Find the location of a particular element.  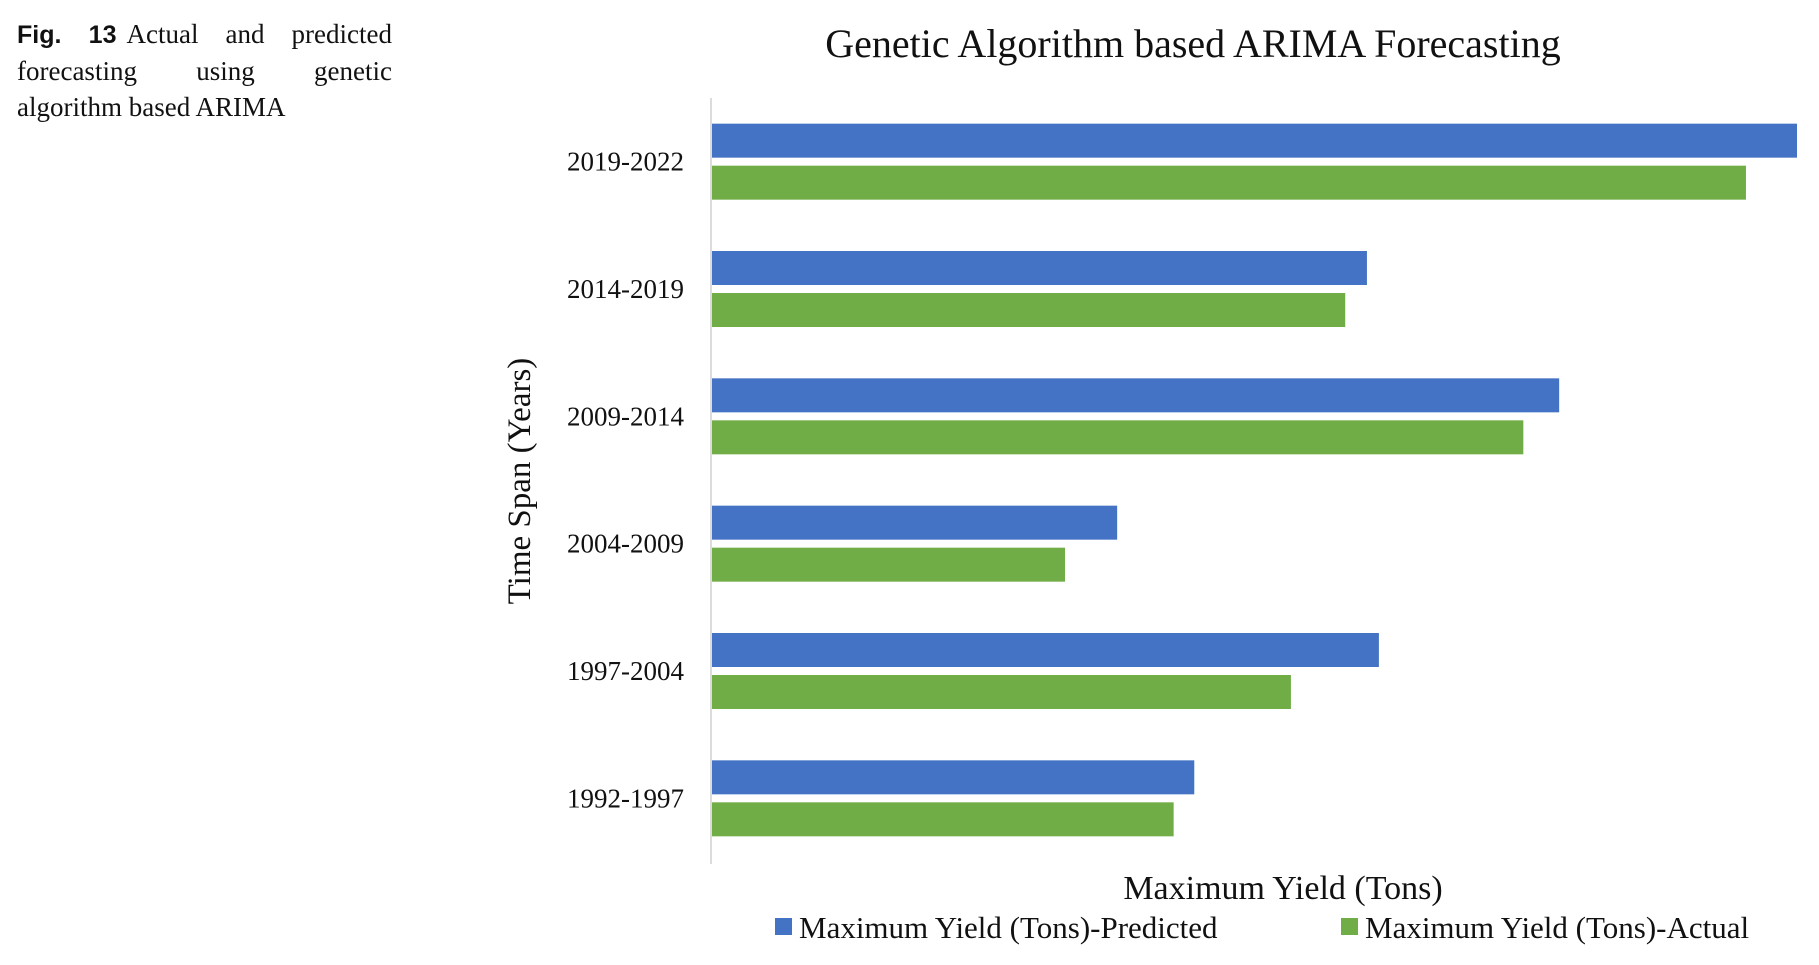

figure-label: Fig. 13 is located at coordinates (67, 35).